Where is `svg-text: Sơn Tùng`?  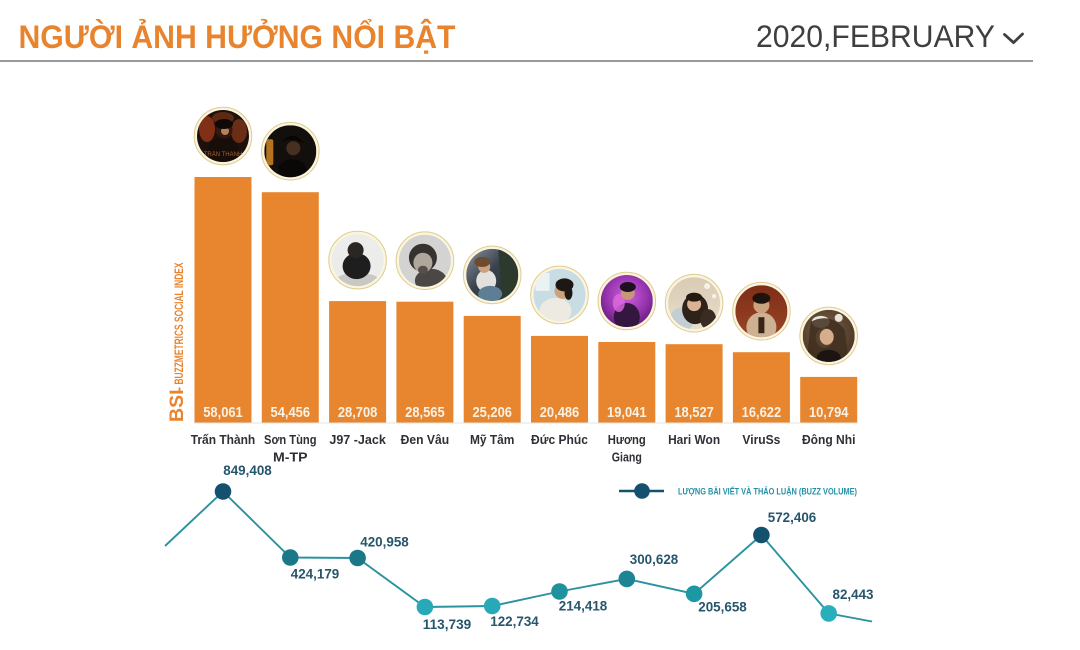
svg-text: Sơn Tùng is located at coordinates (290, 440).